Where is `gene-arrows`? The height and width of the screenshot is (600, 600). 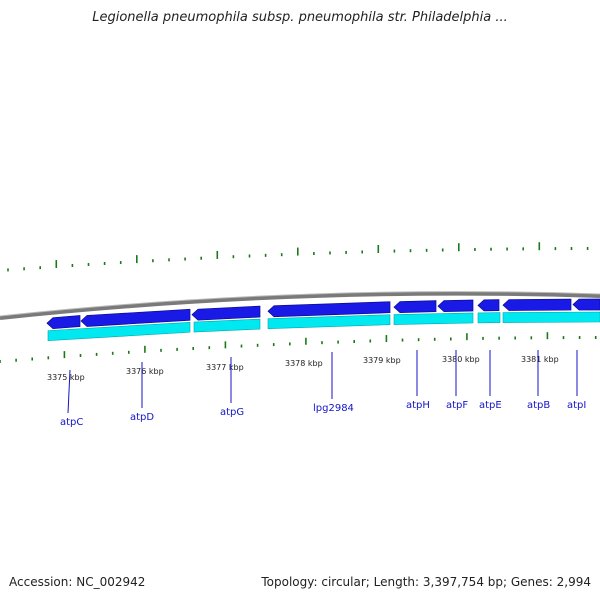 gene-arrows is located at coordinates (323, 314).